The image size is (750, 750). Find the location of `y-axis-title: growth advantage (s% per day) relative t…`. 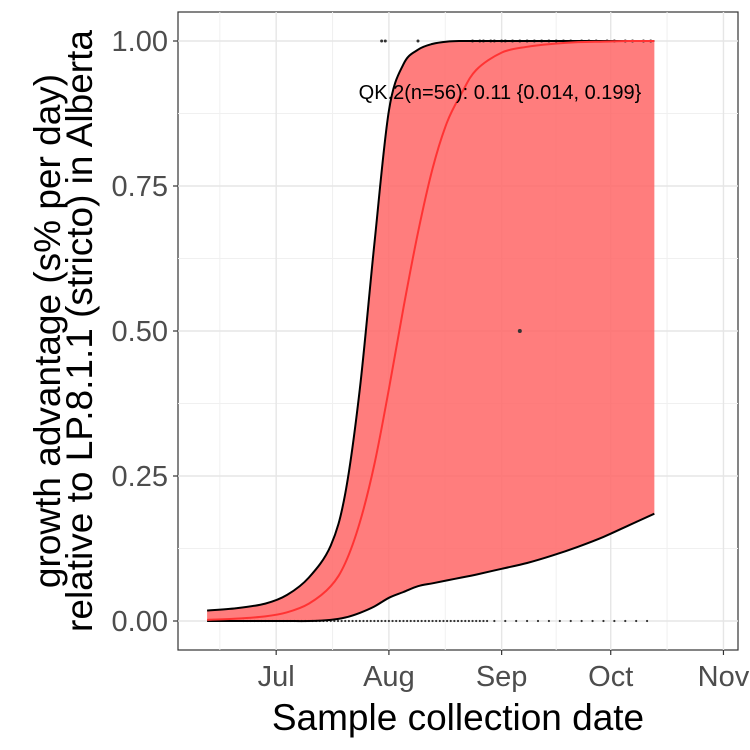

y-axis-title: growth advantage (s% per day) relative t… is located at coordinates (63, 331).